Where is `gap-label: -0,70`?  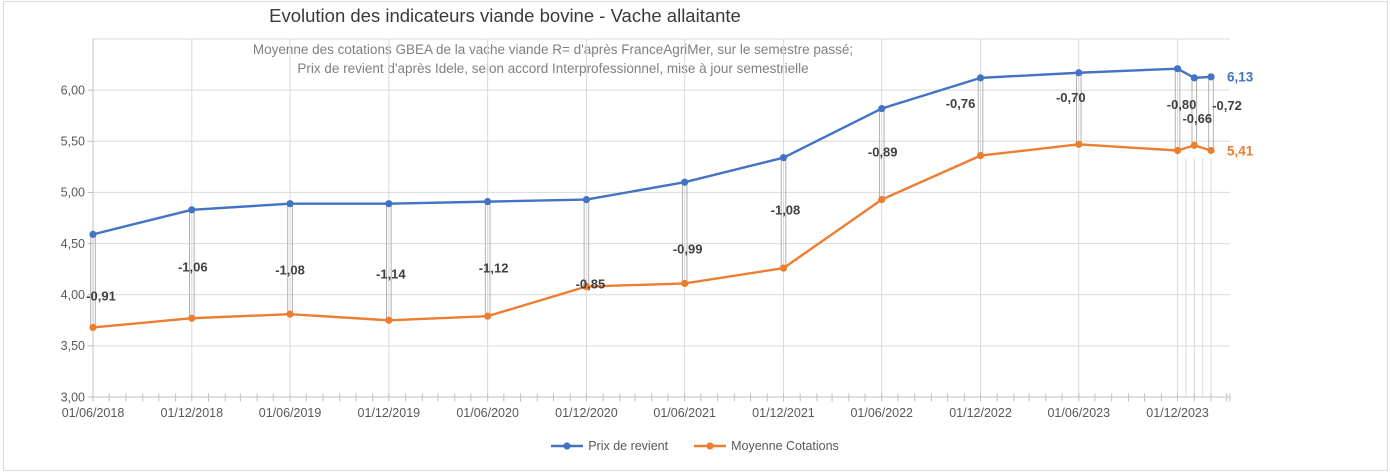 gap-label: -0,70 is located at coordinates (1071, 97).